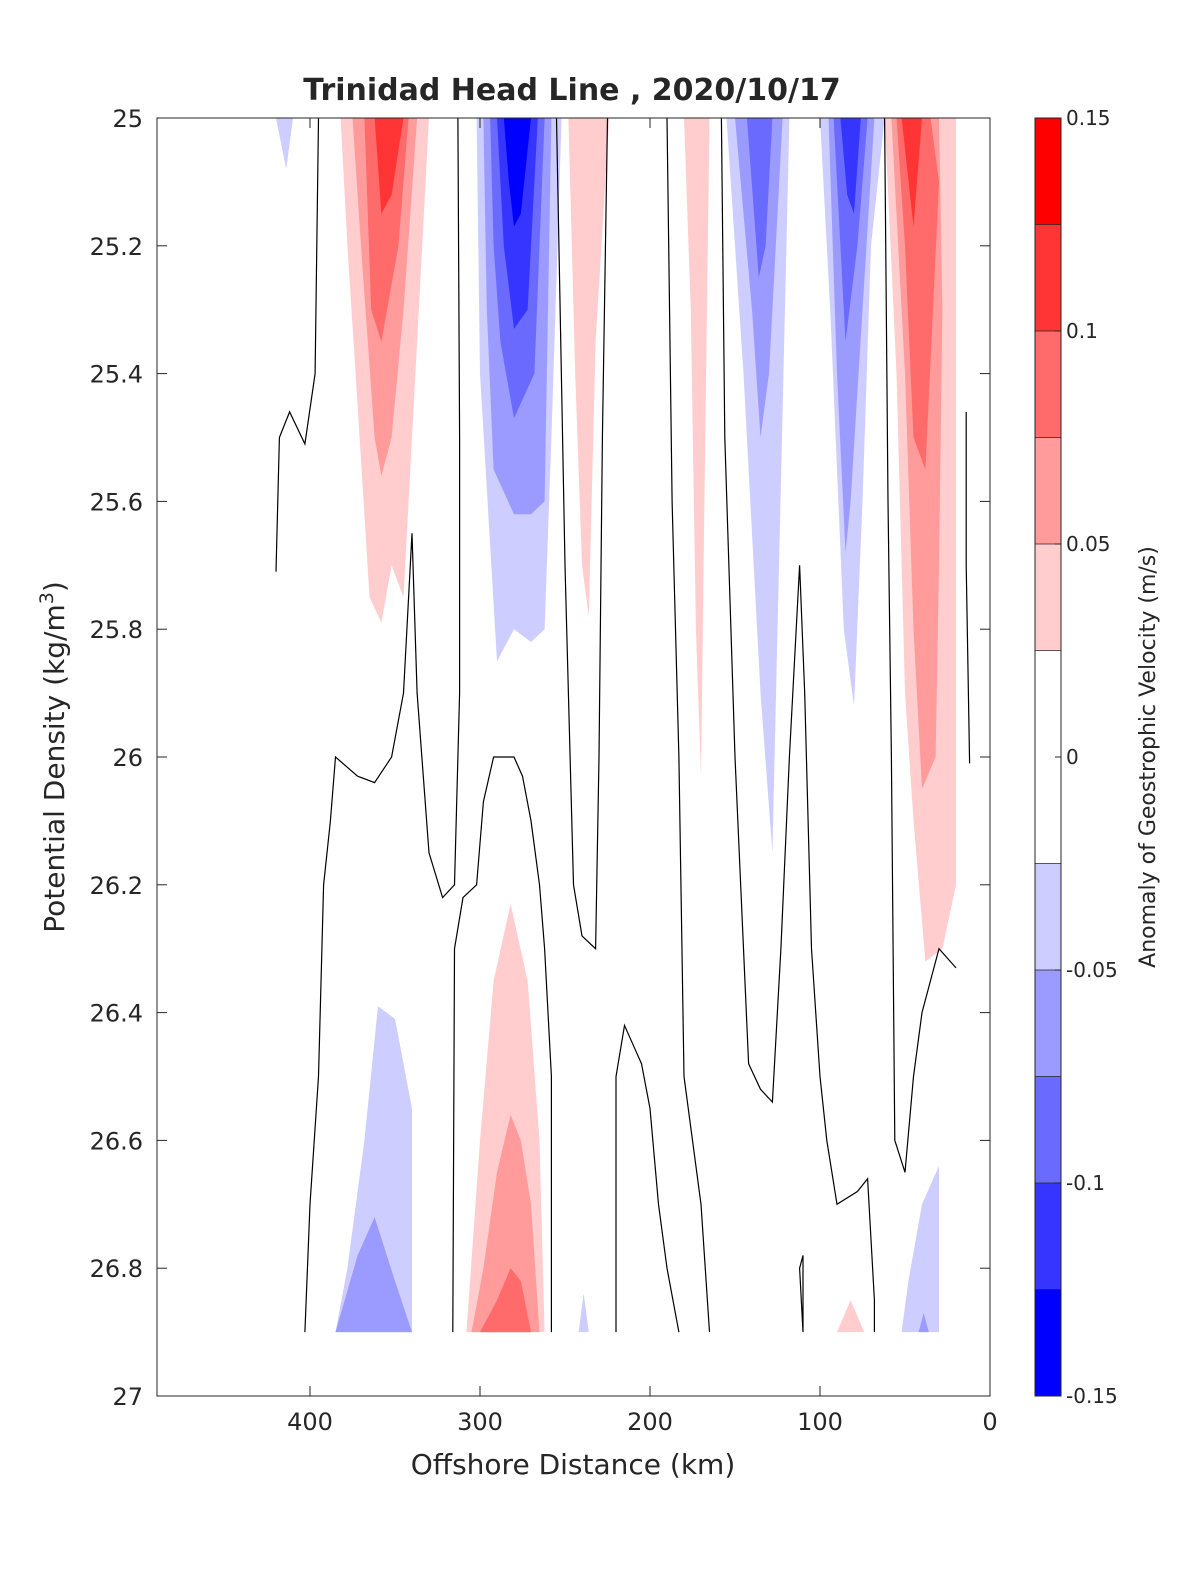  Describe the element at coordinates (480, 1422) in the screenshot. I see `x-tick-label: 300` at that location.